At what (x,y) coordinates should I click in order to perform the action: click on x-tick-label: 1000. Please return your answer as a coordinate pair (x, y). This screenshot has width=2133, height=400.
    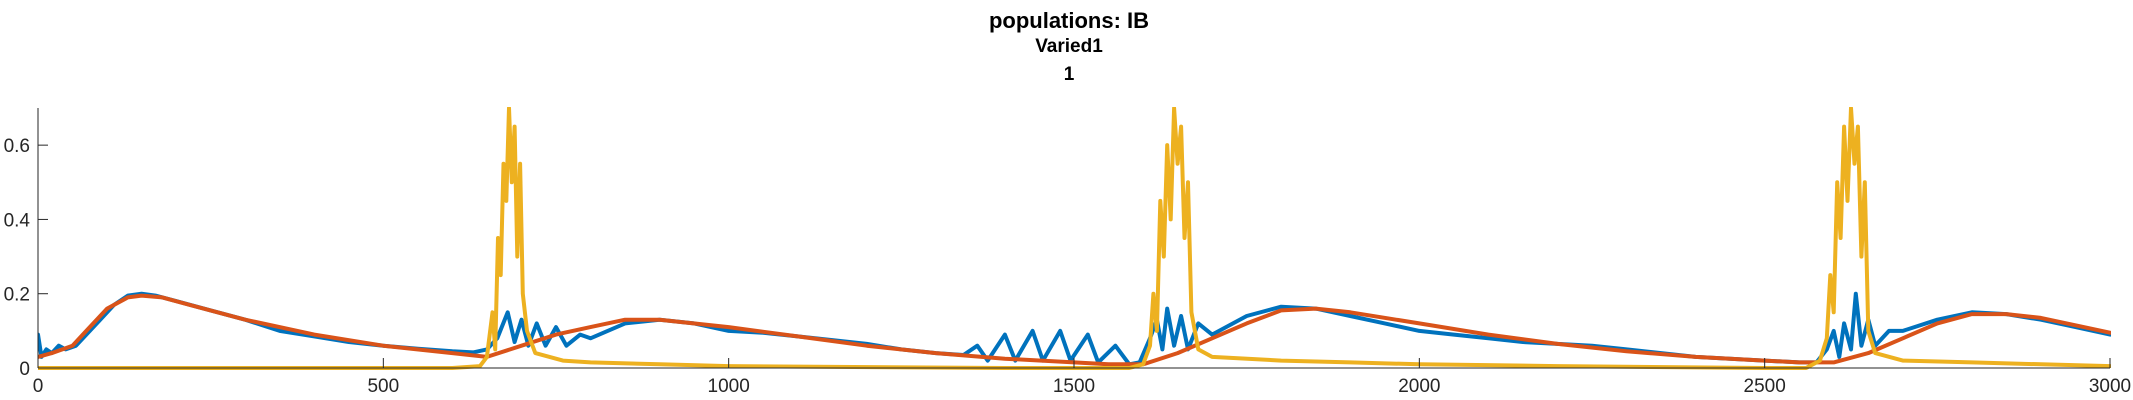
    Looking at the image, I should click on (729, 386).